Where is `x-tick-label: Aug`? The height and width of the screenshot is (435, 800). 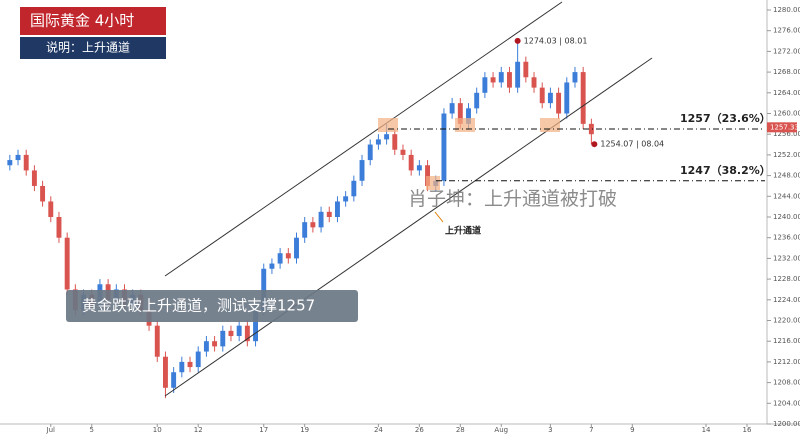 x-tick-label: Aug is located at coordinates (501, 430).